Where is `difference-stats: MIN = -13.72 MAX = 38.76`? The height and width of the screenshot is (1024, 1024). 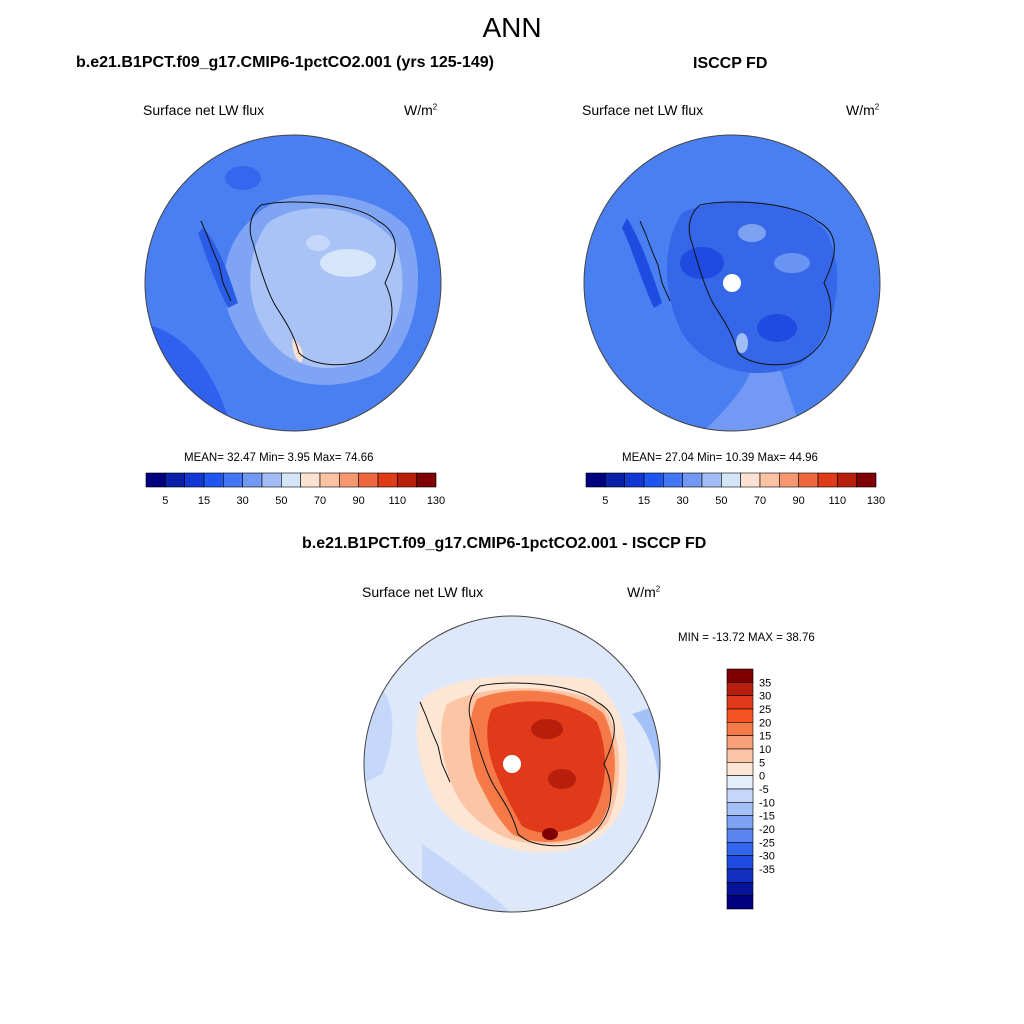 difference-stats: MIN = -13.72 MAX = 38.76 is located at coordinates (746, 638).